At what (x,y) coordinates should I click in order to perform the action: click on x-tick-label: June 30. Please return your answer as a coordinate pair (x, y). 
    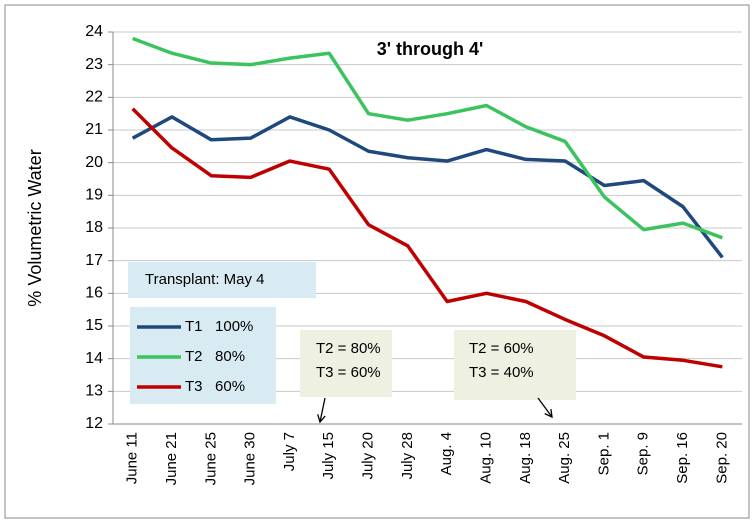
    Looking at the image, I should click on (250, 458).